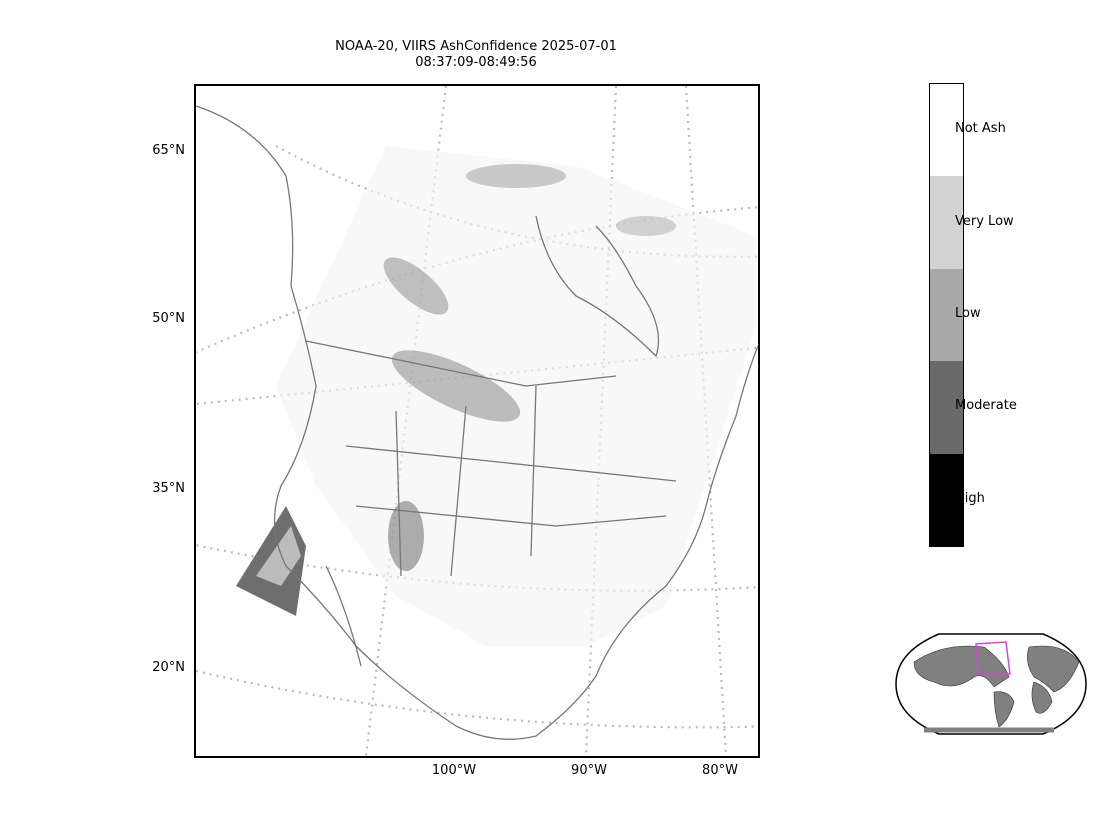 This screenshot has width=1120, height=840. I want to click on locator-south-america, so click(1004, 709).